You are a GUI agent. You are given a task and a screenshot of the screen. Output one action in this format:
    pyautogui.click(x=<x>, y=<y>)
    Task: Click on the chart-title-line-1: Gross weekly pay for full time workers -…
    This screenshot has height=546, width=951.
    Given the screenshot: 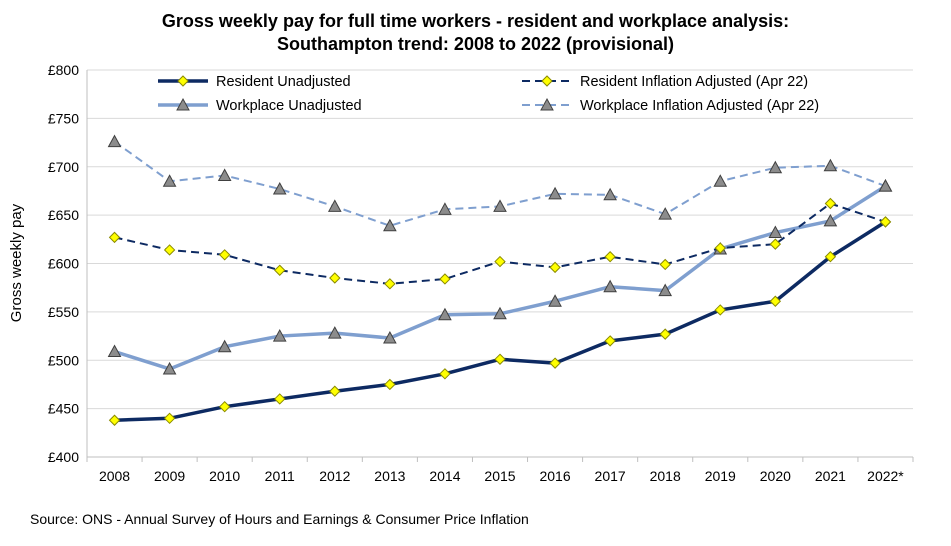 What is the action you would take?
    pyautogui.click(x=475, y=21)
    